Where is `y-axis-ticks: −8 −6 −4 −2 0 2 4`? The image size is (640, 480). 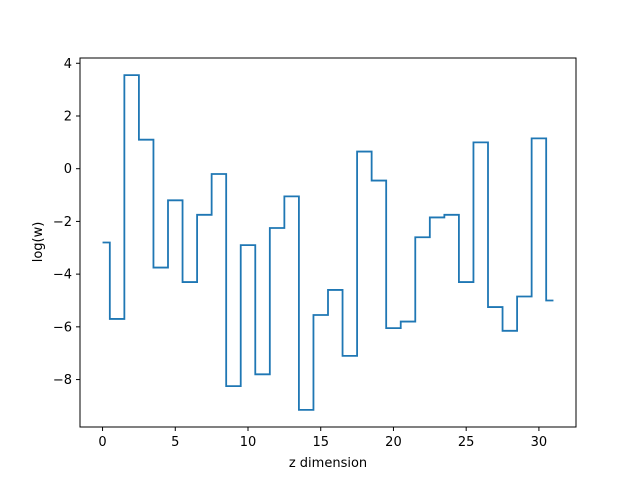 y-axis-ticks: −8 −6 −4 −2 0 2 4 is located at coordinates (66, 222).